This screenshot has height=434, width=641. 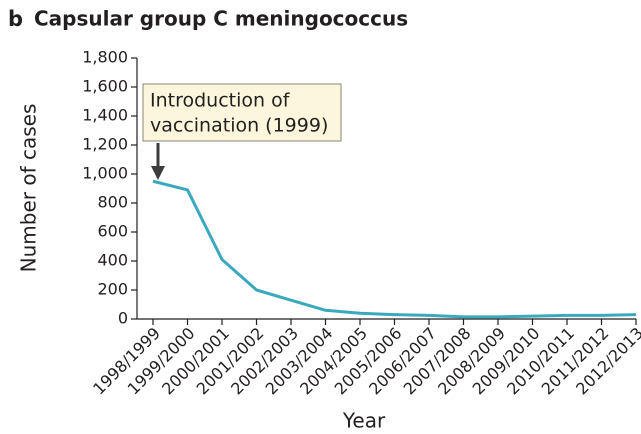 I want to click on annotation-box, so click(x=242, y=112).